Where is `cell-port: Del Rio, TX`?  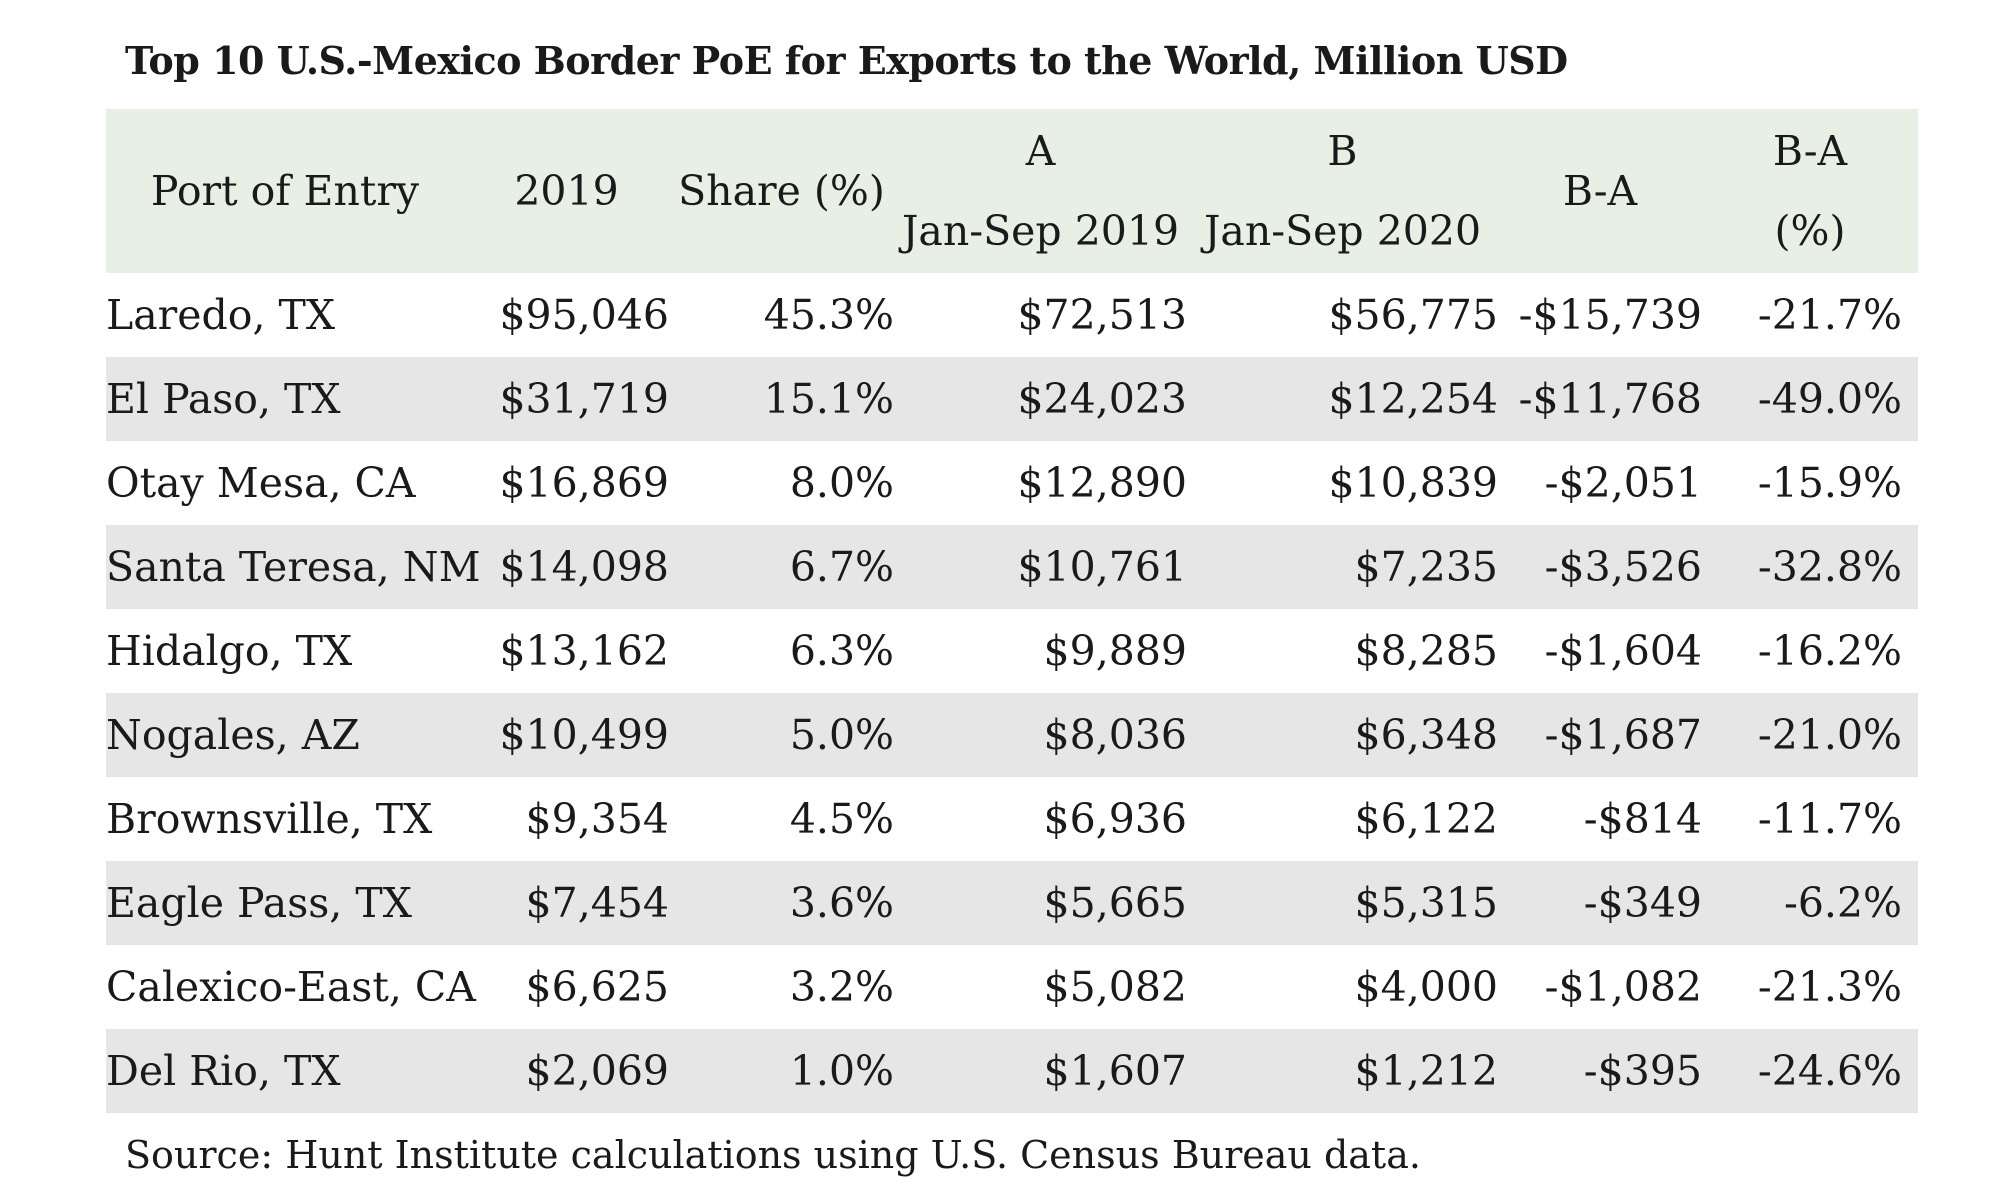 cell-port: Del Rio, TX is located at coordinates (223, 1071).